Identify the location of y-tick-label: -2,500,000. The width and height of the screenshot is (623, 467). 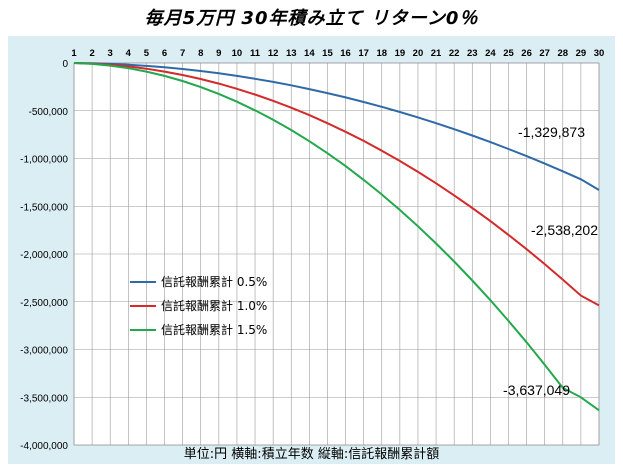
(44, 303).